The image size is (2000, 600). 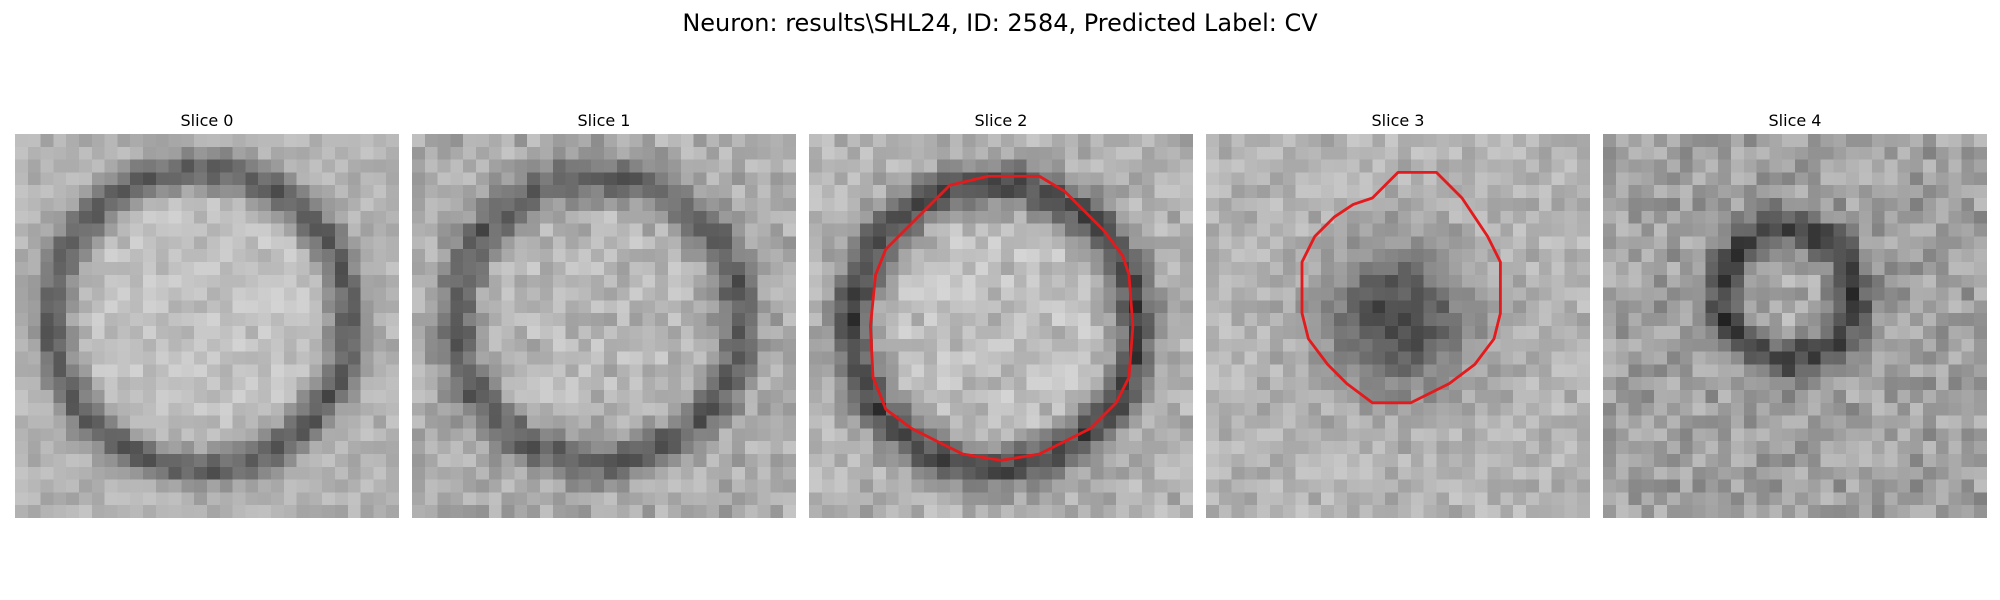 What do you see at coordinates (1795, 120) in the screenshot?
I see `slice-title: Slice 4` at bounding box center [1795, 120].